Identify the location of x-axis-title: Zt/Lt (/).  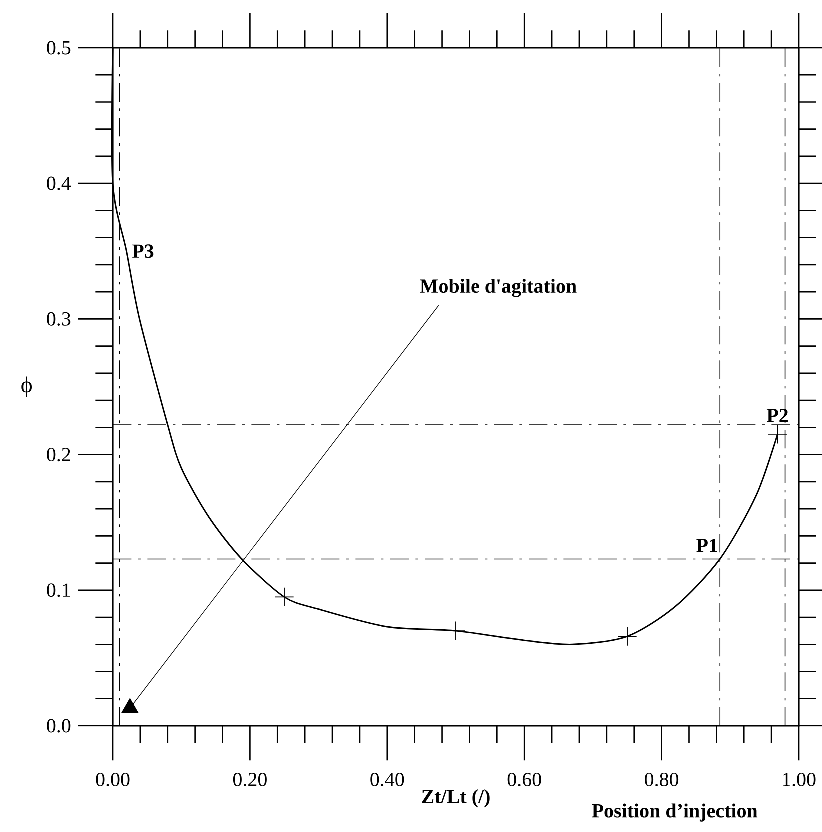
(456, 798).